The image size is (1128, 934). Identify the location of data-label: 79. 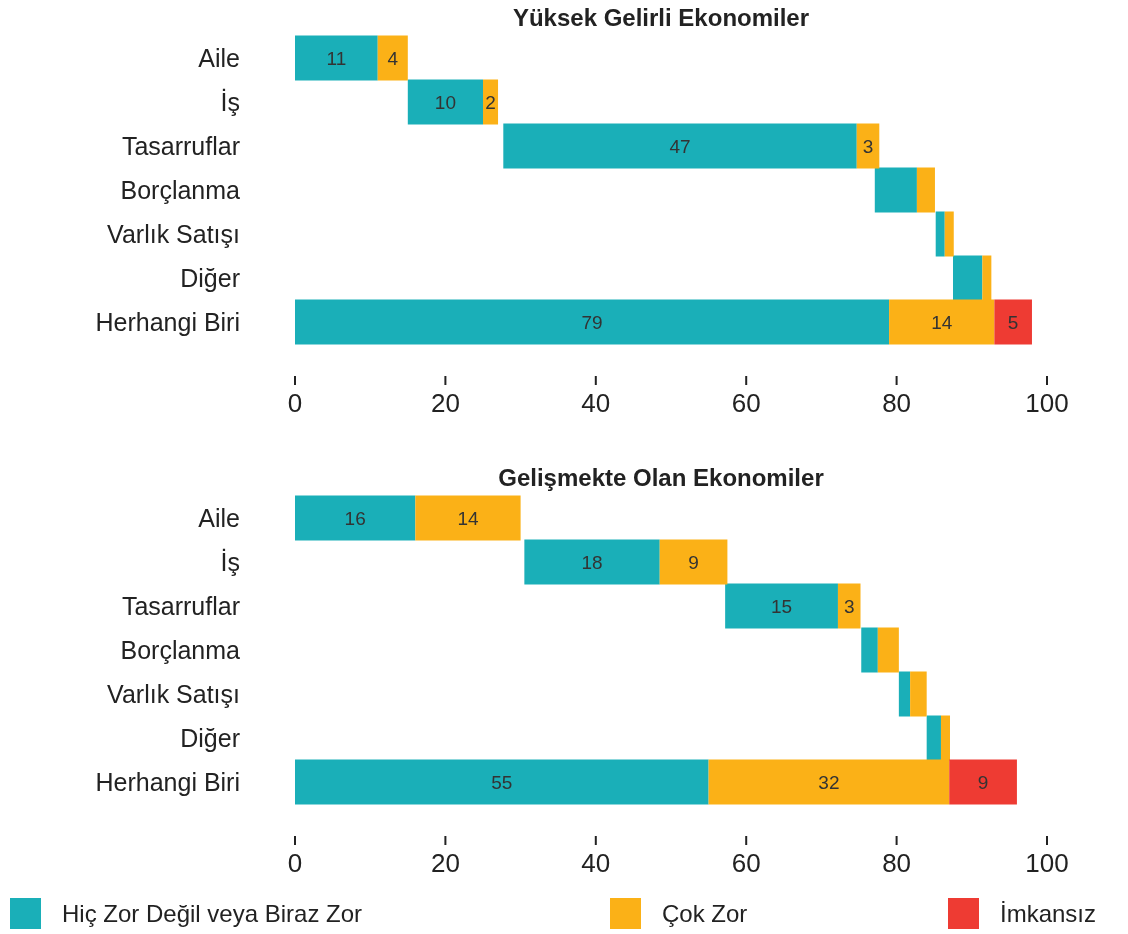
(592, 322).